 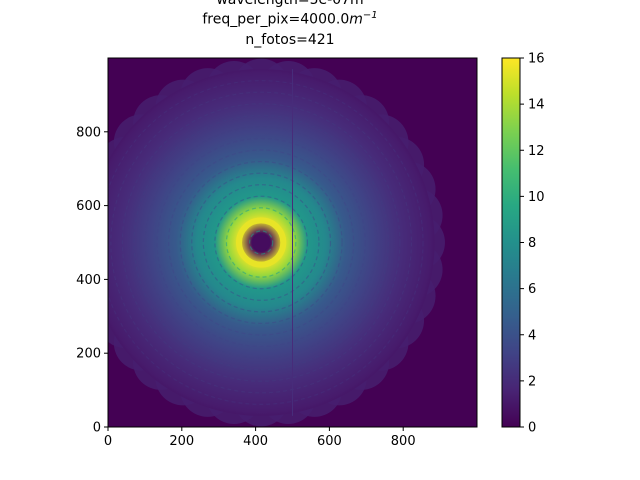 I want to click on y-axis-ticks: 0 200 400 600 800, so click(x=92, y=280).